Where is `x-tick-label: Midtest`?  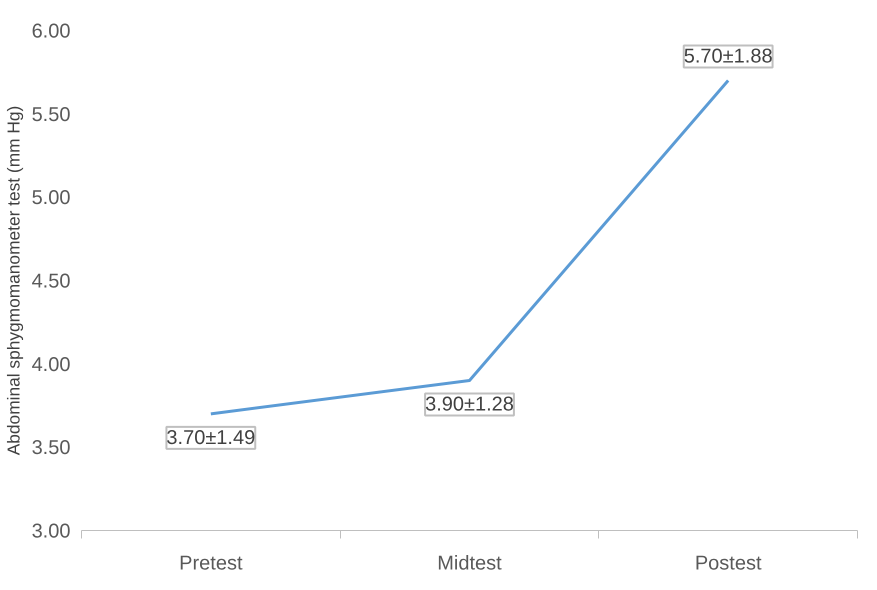
x-tick-label: Midtest is located at coordinates (469, 563).